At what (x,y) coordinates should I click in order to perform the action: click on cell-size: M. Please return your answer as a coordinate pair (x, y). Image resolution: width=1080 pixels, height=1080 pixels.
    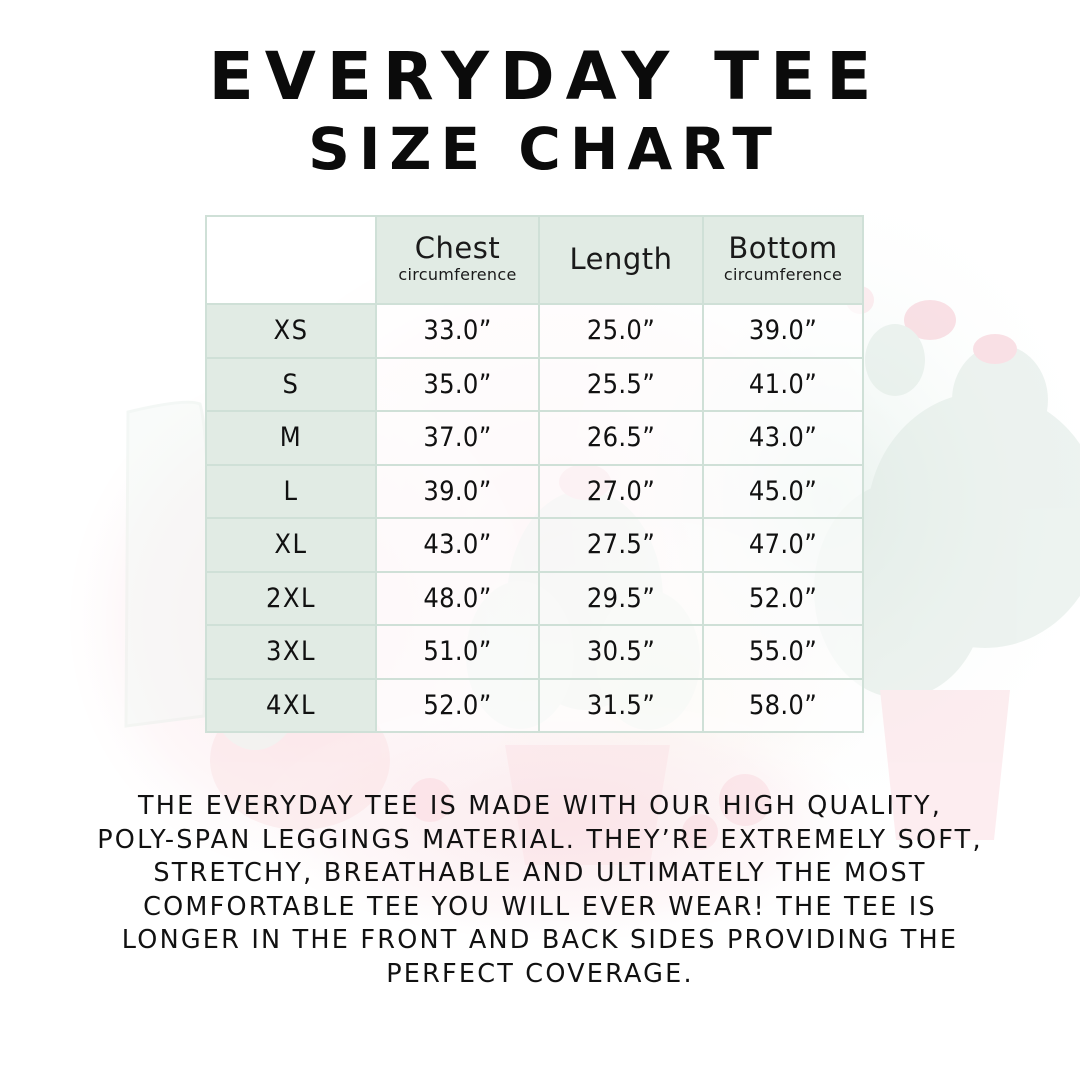
    Looking at the image, I should click on (291, 438).